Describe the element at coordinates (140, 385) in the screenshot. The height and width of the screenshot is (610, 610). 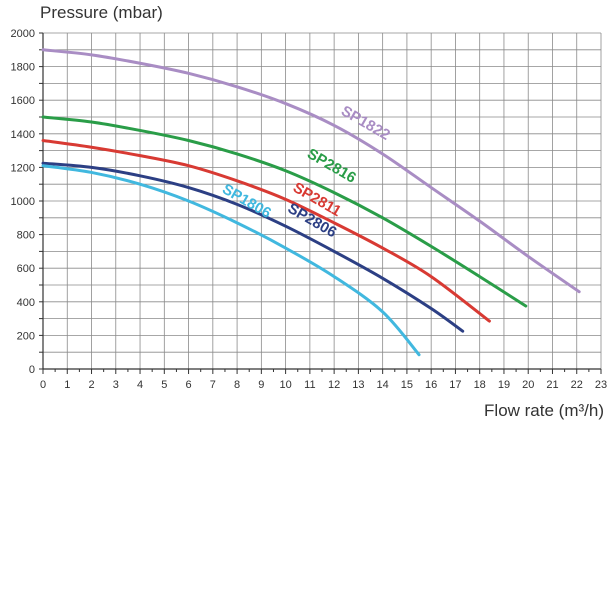
I see `x-tick-label: 4` at that location.